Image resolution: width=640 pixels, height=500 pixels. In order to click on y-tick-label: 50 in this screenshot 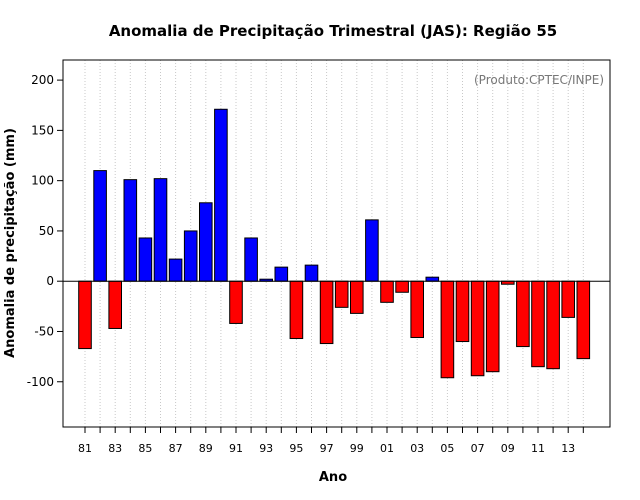, I will do `click(46, 231)`.